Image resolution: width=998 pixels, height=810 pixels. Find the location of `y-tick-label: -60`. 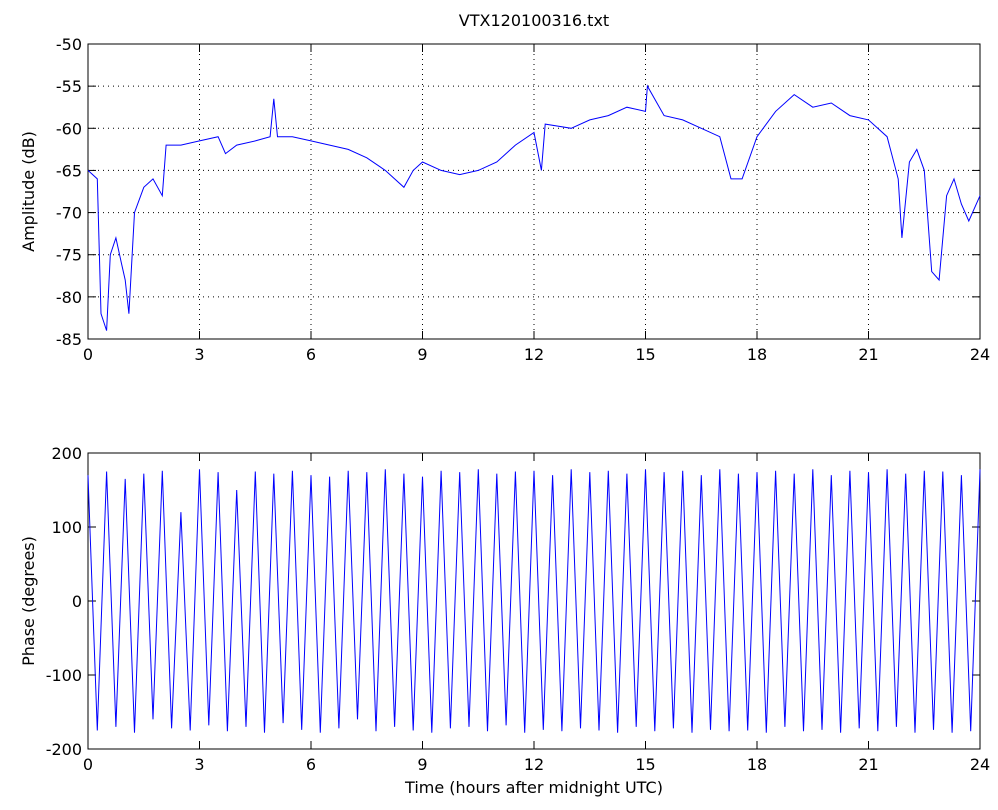

y-tick-label: -60 is located at coordinates (69, 128).